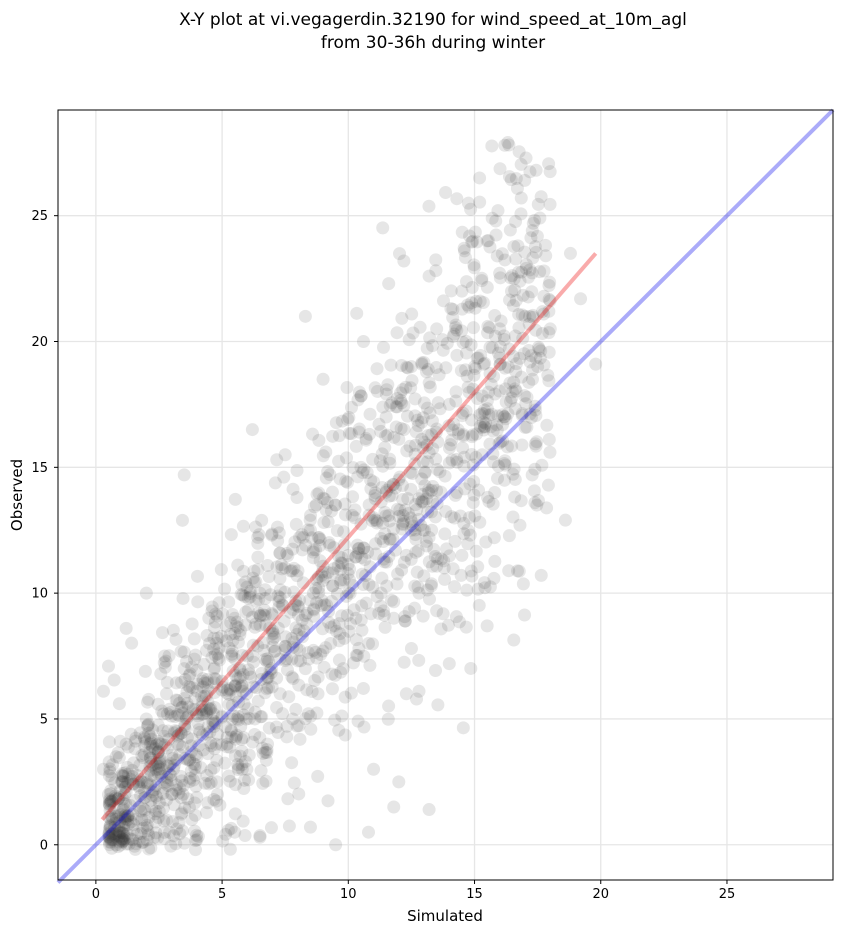  What do you see at coordinates (39, 216) in the screenshot?
I see `y-tick-label: 25` at bounding box center [39, 216].